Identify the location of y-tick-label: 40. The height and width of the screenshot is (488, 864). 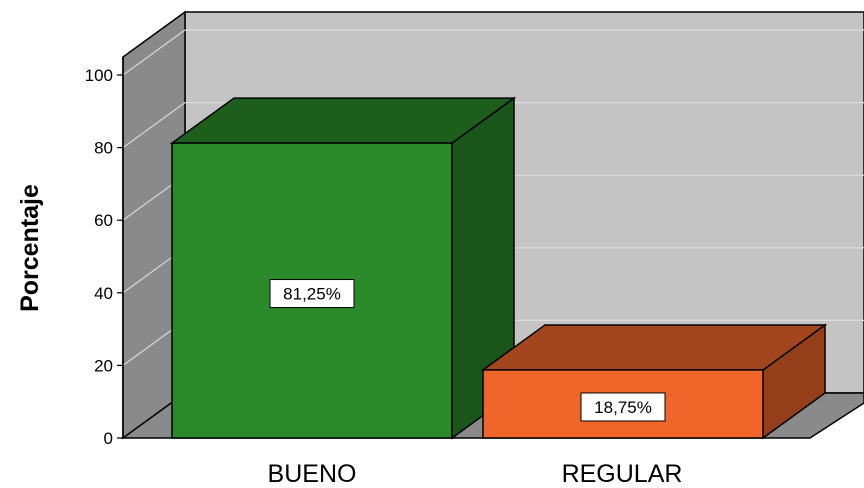
(103, 293).